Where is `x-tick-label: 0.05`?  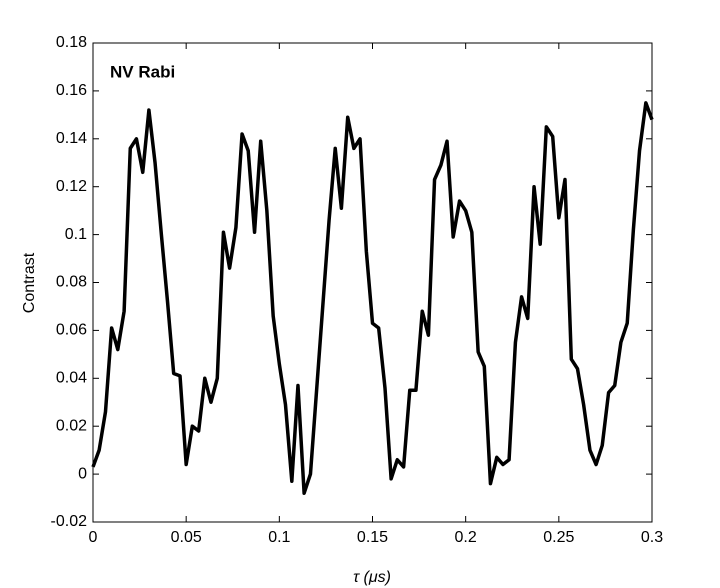
x-tick-label: 0.05 is located at coordinates (186, 537).